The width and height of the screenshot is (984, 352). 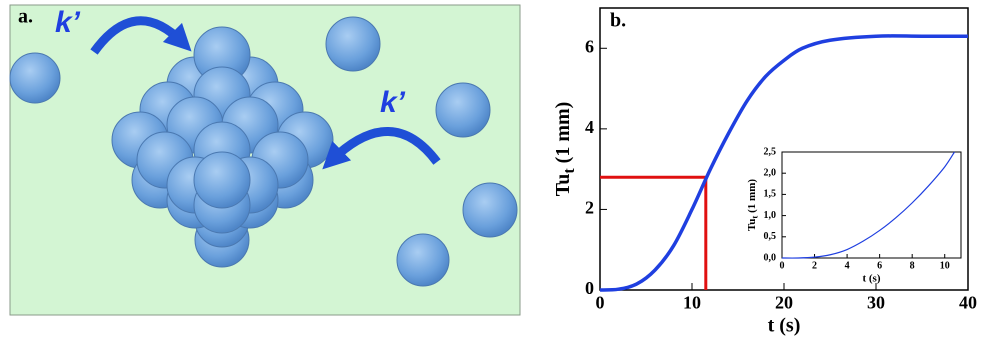 What do you see at coordinates (770, 194) in the screenshot?
I see `y-tick-label: 1,5` at bounding box center [770, 194].